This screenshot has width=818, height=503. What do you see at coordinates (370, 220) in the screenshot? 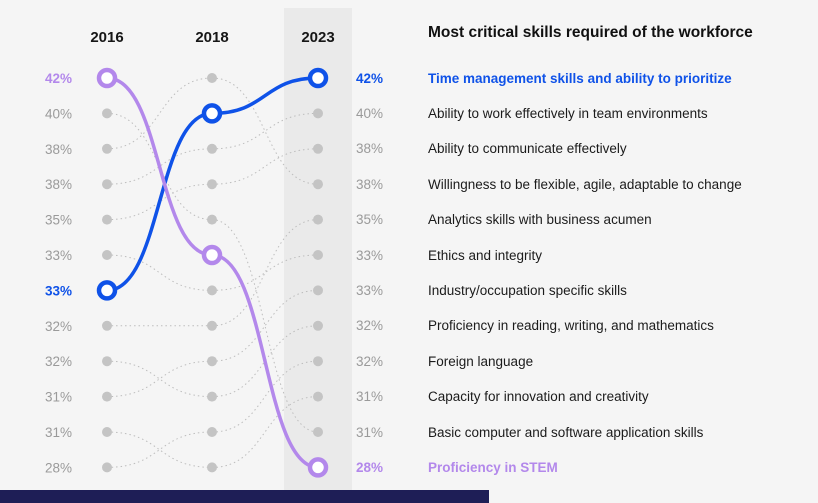
I see `rank-percent: 35%` at bounding box center [370, 220].